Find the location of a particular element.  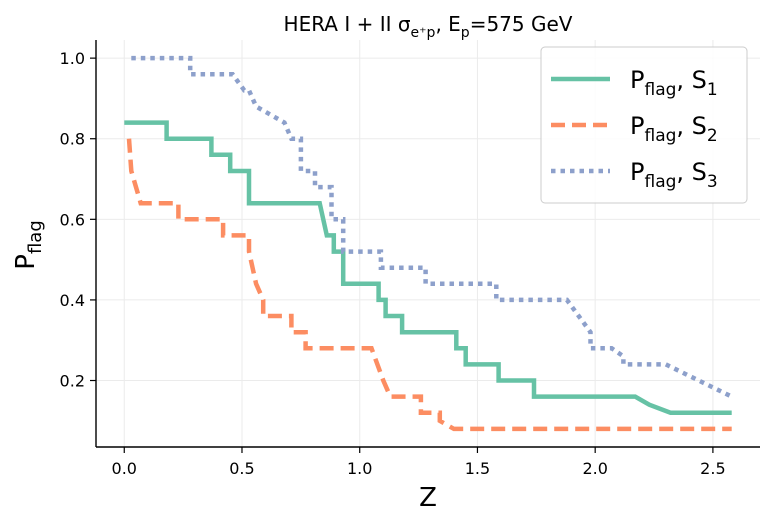

chart-title-tail2: =575 GeV is located at coordinates (521, 24).